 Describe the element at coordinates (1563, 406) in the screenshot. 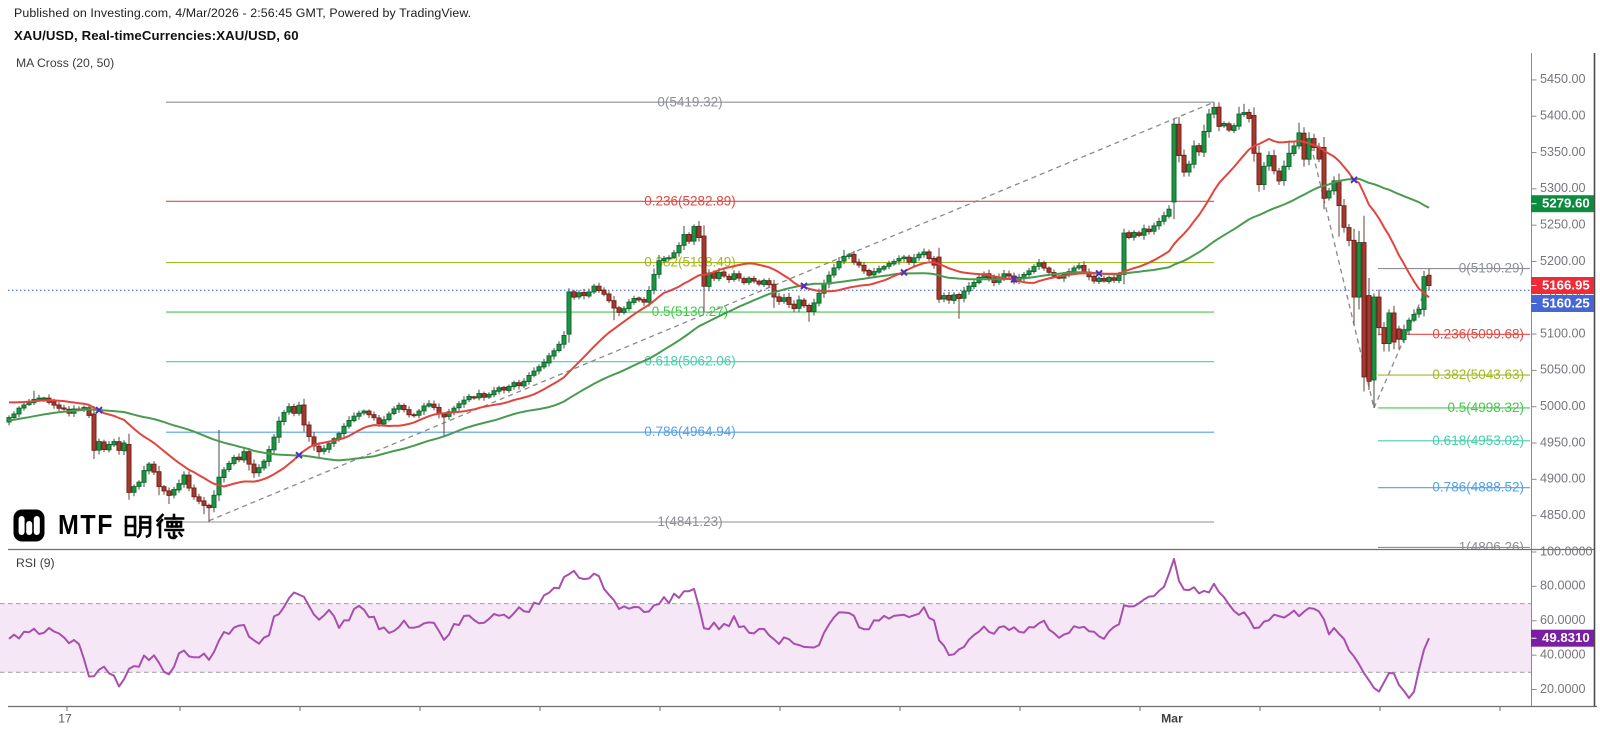

I see `price-tick-label: 5000.00` at that location.